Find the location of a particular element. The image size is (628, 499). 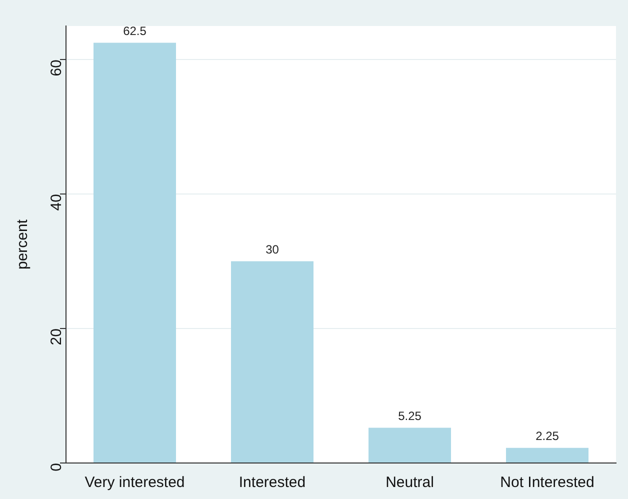

data-label: 30 is located at coordinates (273, 249).